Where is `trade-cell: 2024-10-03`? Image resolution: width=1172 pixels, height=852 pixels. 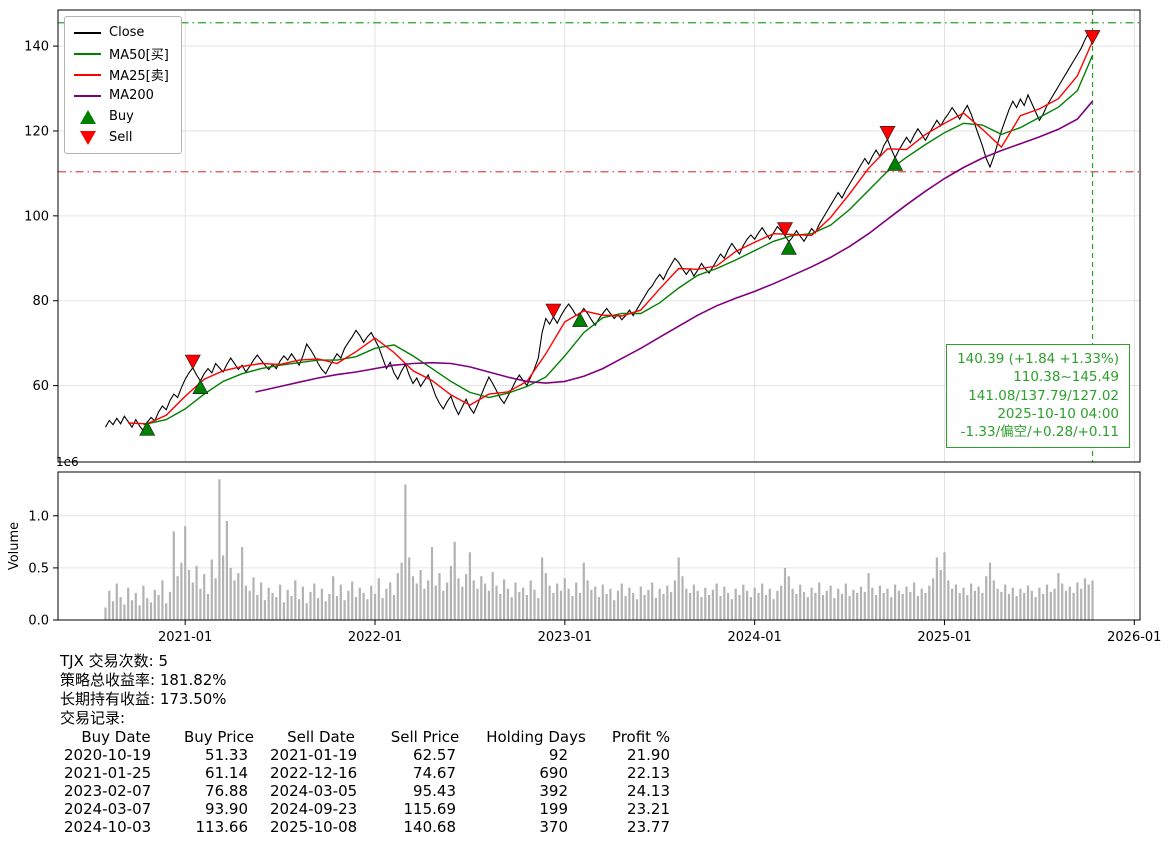 trade-cell: 2024-10-03 is located at coordinates (108, 827).